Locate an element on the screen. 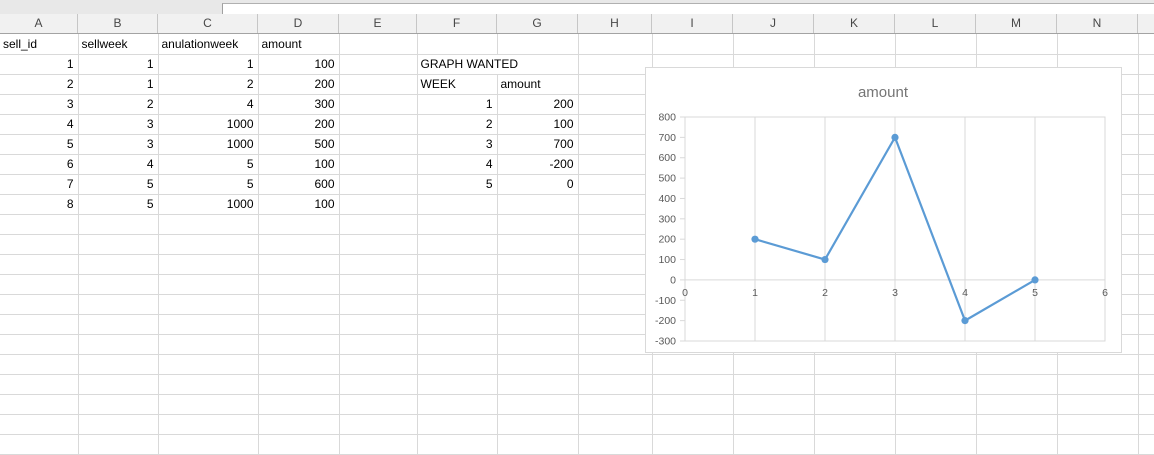  cell-E9 is located at coordinates (378, 204).